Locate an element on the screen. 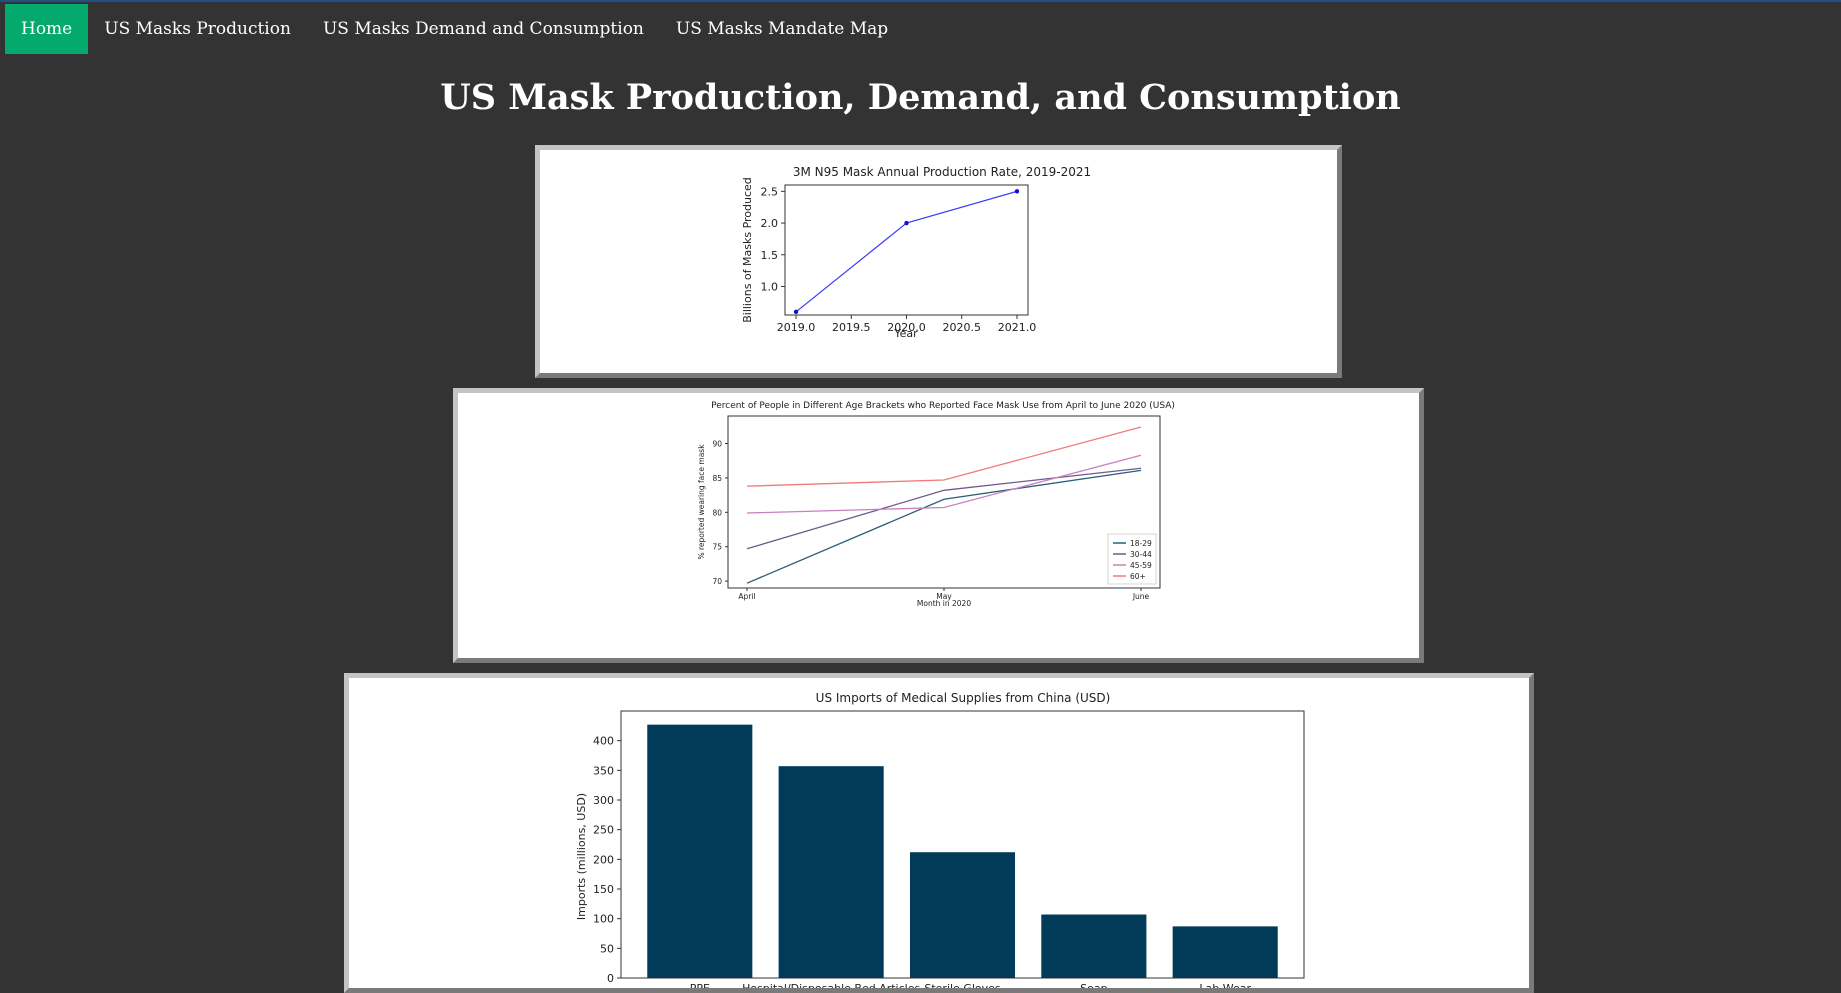  nav-us-masks-demand-consumption: US Masks Demand and Consumption is located at coordinates (483, 29).